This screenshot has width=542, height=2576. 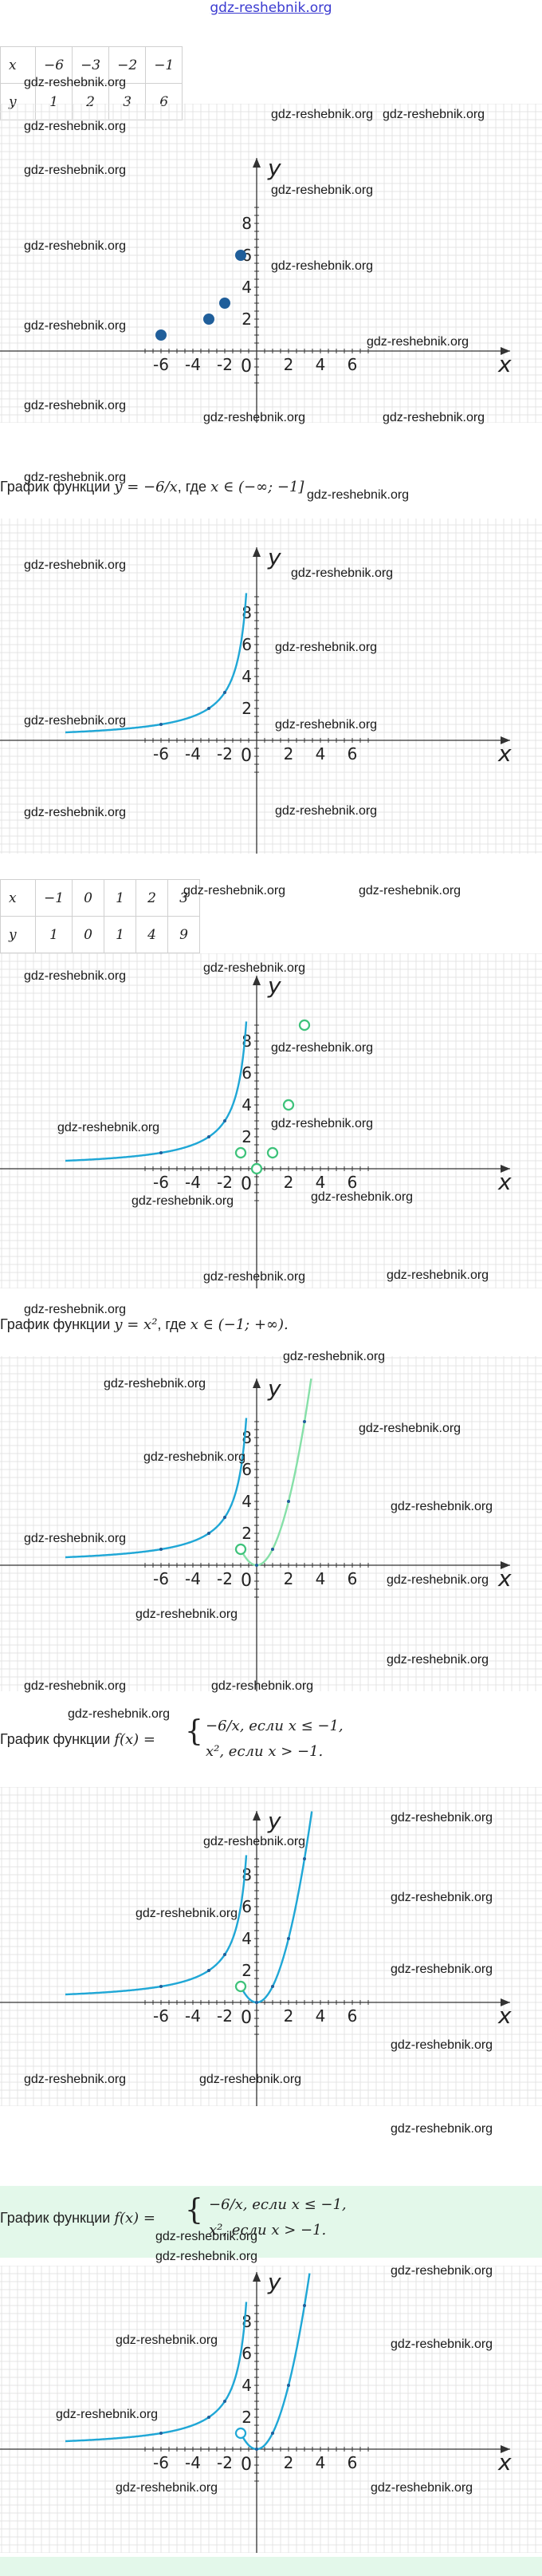 I want to click on caption-1-mid: , где, so click(x=194, y=487).